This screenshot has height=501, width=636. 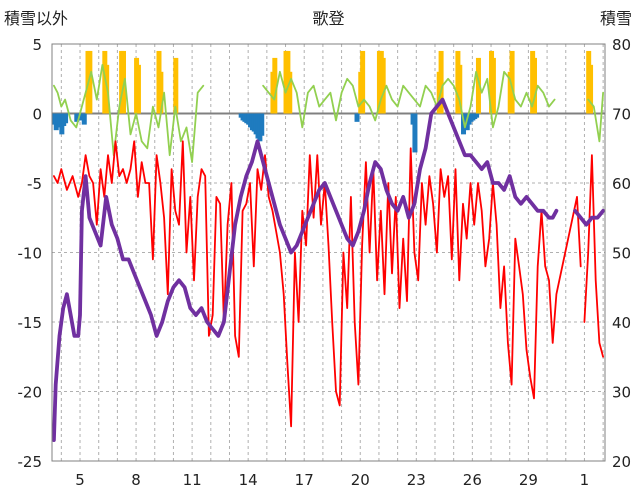 What do you see at coordinates (472, 480) in the screenshot?
I see `x-tick-label: 26` at bounding box center [472, 480].